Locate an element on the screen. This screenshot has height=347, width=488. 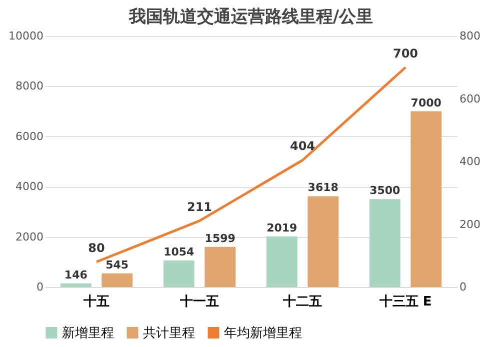
y2-tick-label: 800 is located at coordinates (470, 36).